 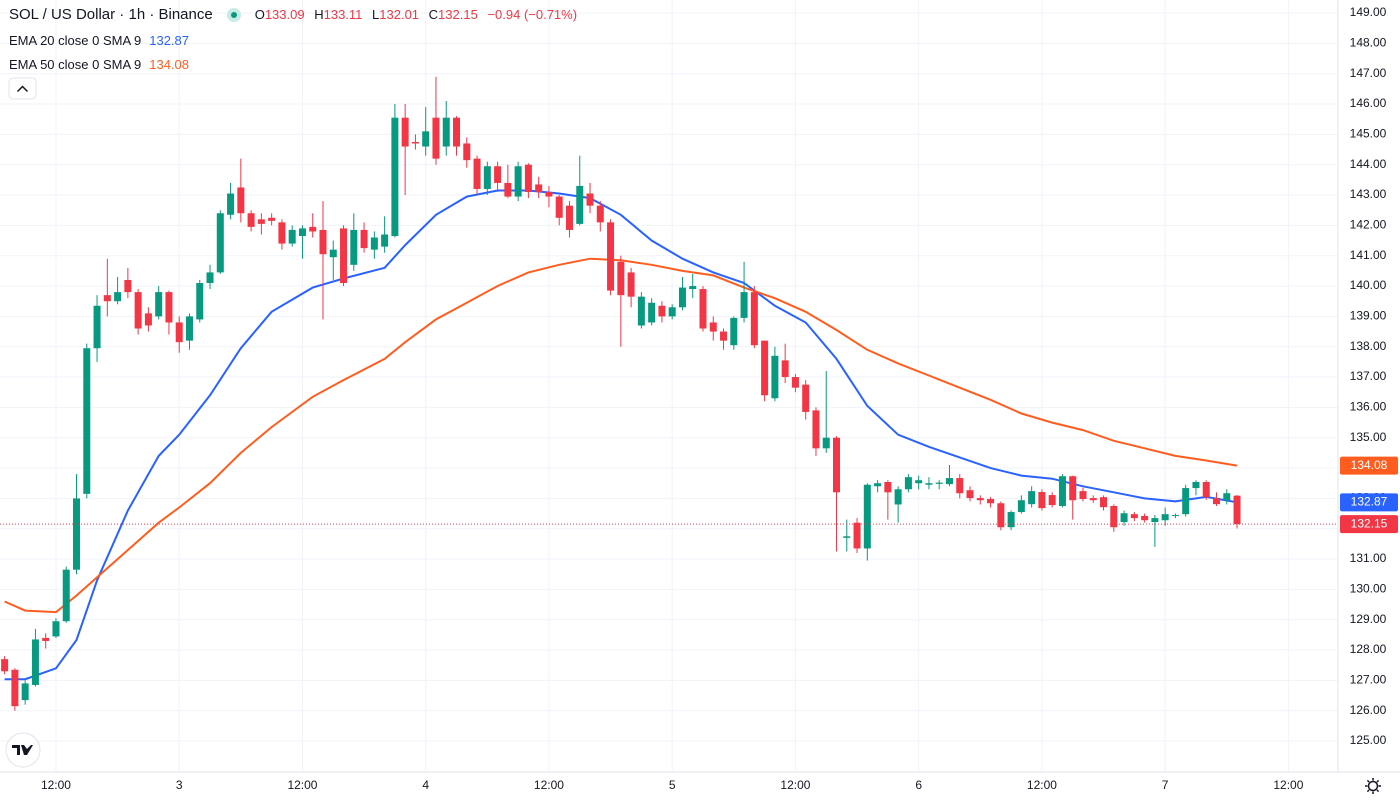 I want to click on close-value: 132.15, so click(x=458, y=14).